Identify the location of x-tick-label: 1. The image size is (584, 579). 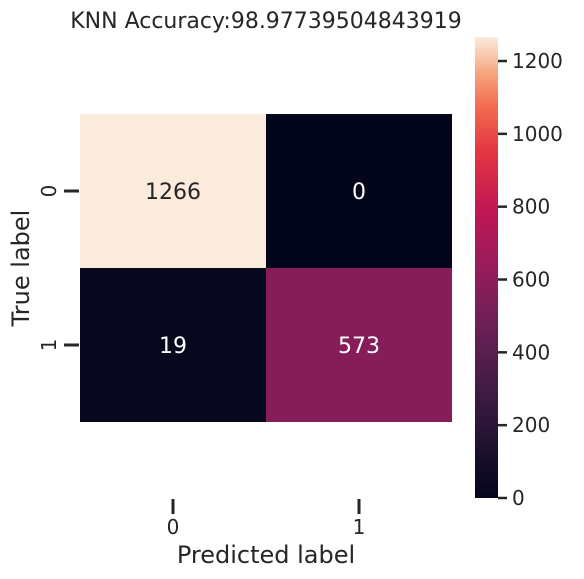
(359, 527).